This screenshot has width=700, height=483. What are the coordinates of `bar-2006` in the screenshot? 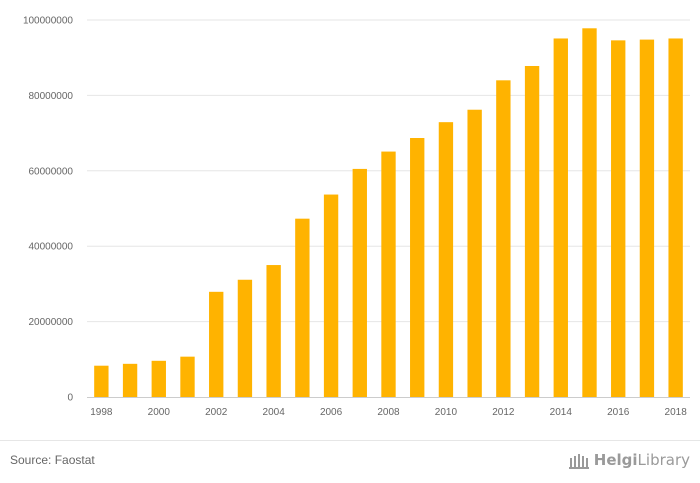 It's located at (331, 295).